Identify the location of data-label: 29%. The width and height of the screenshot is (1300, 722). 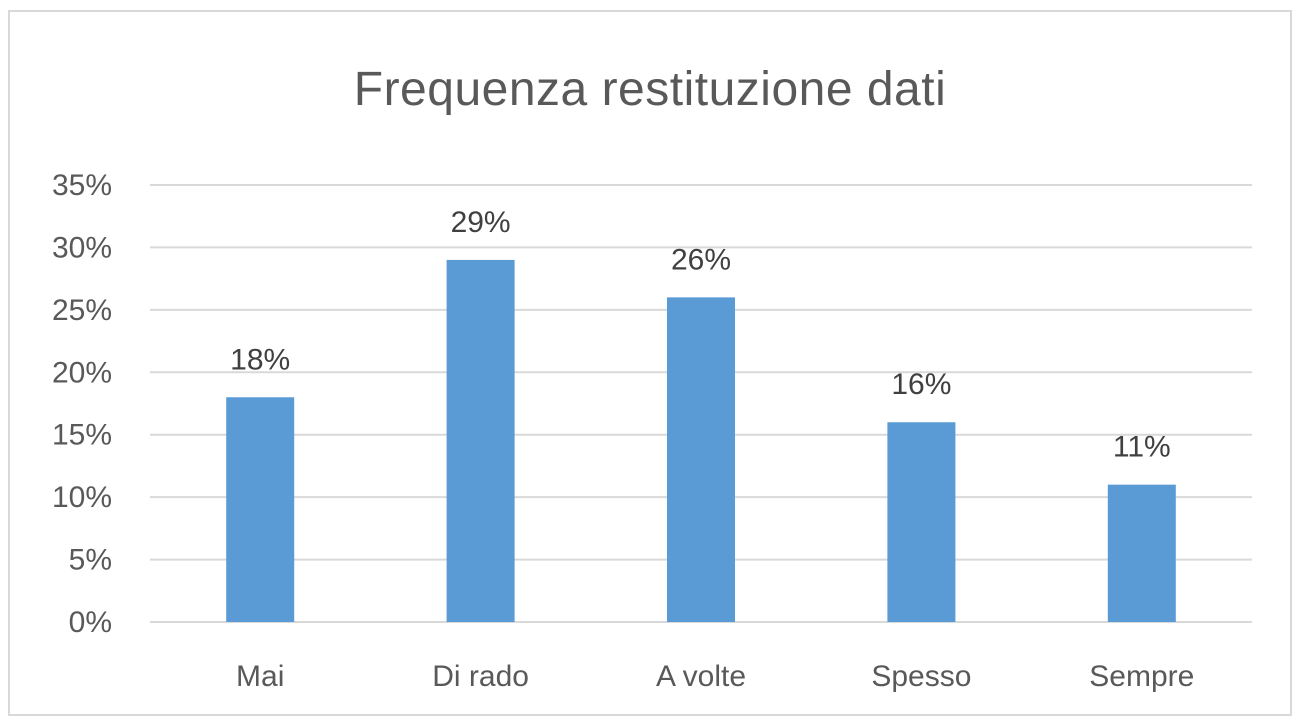
(481, 222).